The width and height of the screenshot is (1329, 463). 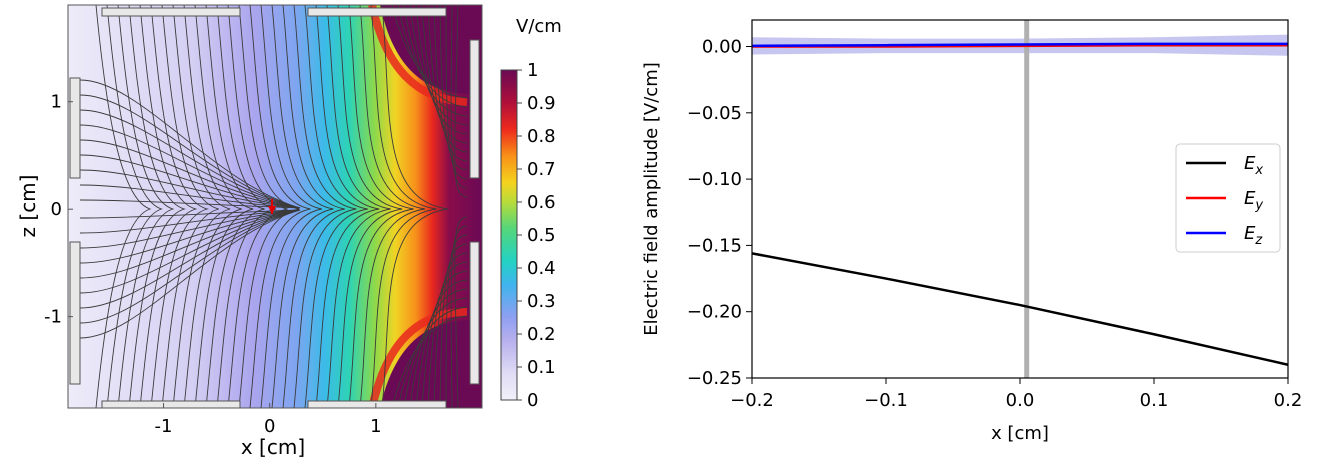 I want to click on line-chart-y-axis-label: Electric field amplitude [V/cm], so click(x=651, y=199).